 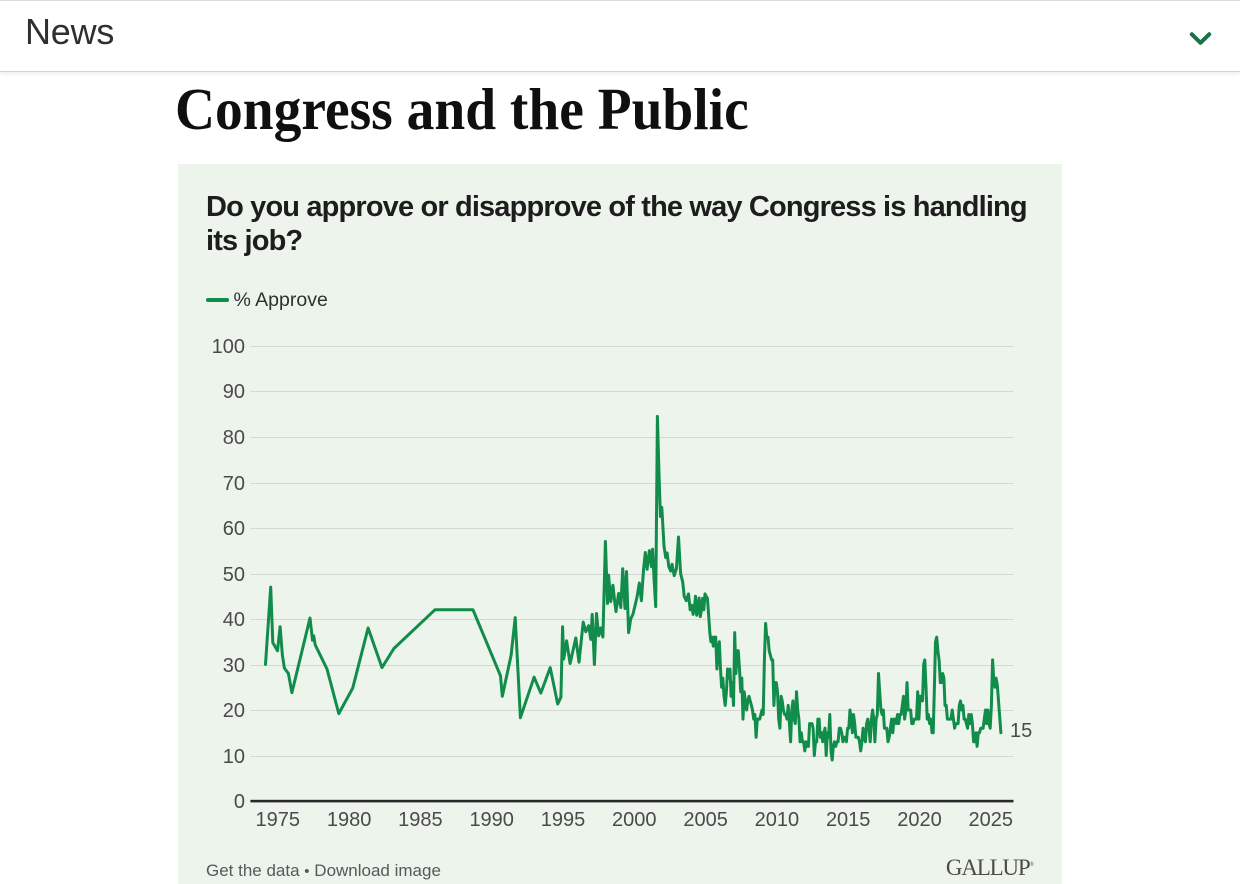 I want to click on svg-text: 40, so click(x=234, y=620).